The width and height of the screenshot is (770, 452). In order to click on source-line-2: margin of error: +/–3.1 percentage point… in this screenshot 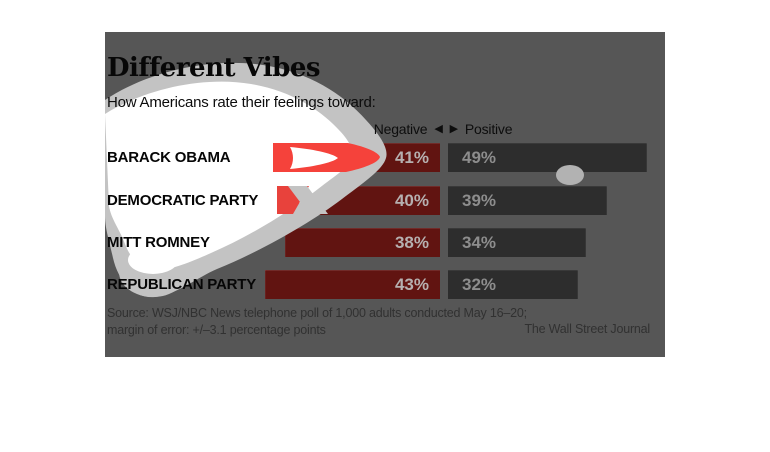, I will do `click(216, 330)`.